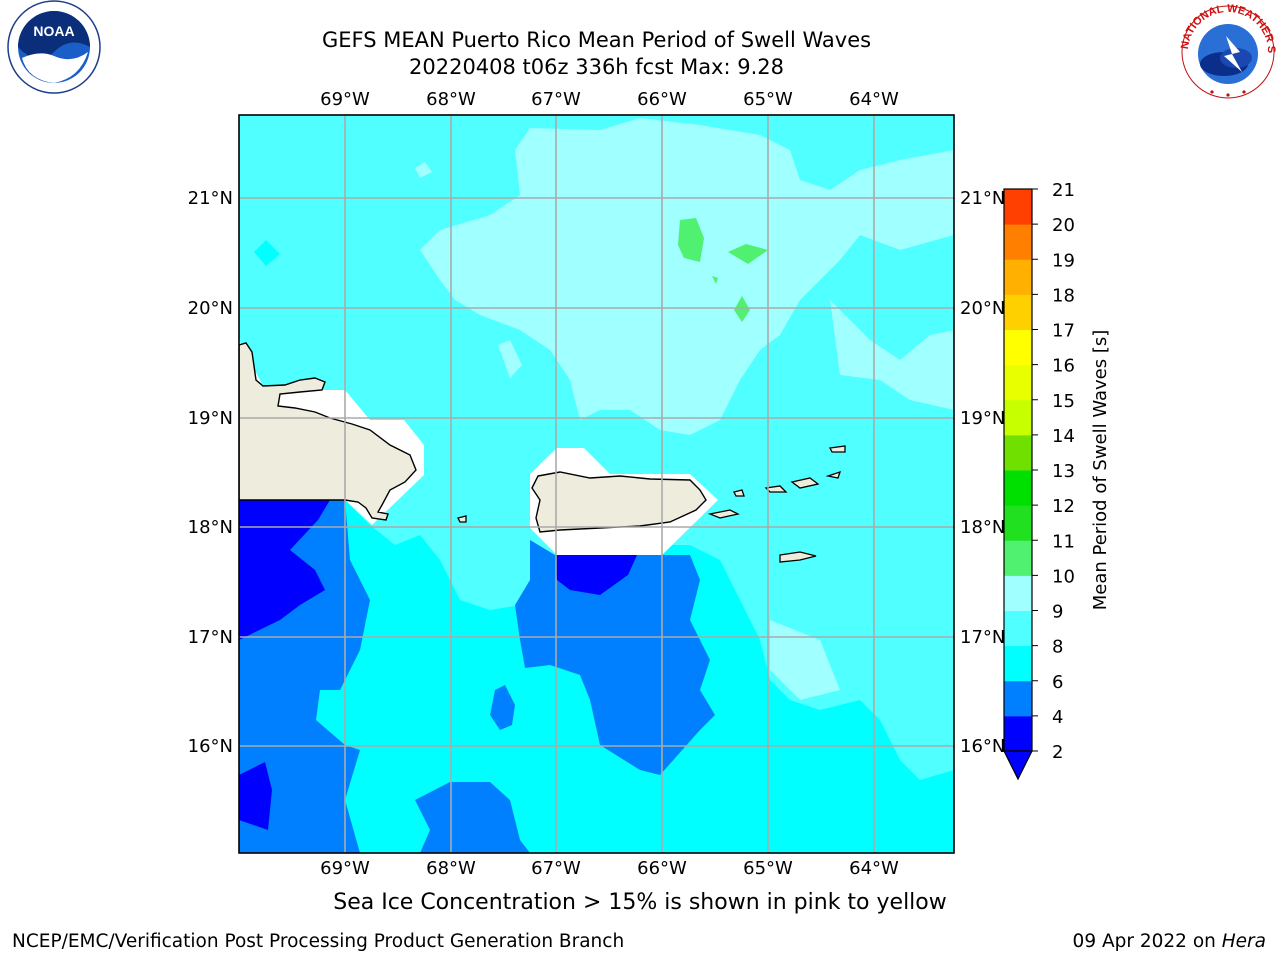  Describe the element at coordinates (982, 637) in the screenshot. I see `lat-label-right: 17°N` at that location.